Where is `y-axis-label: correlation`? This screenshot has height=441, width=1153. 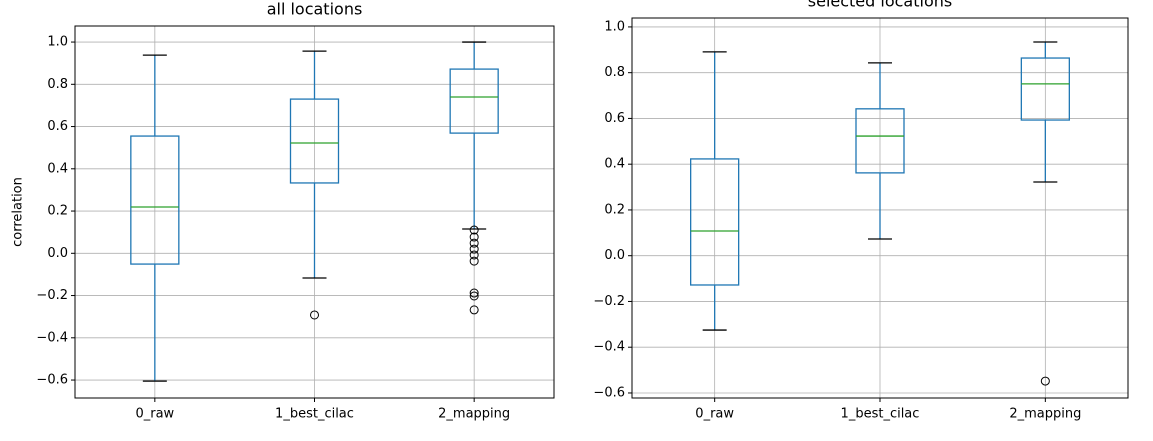 y-axis-label: correlation is located at coordinates (18, 212).